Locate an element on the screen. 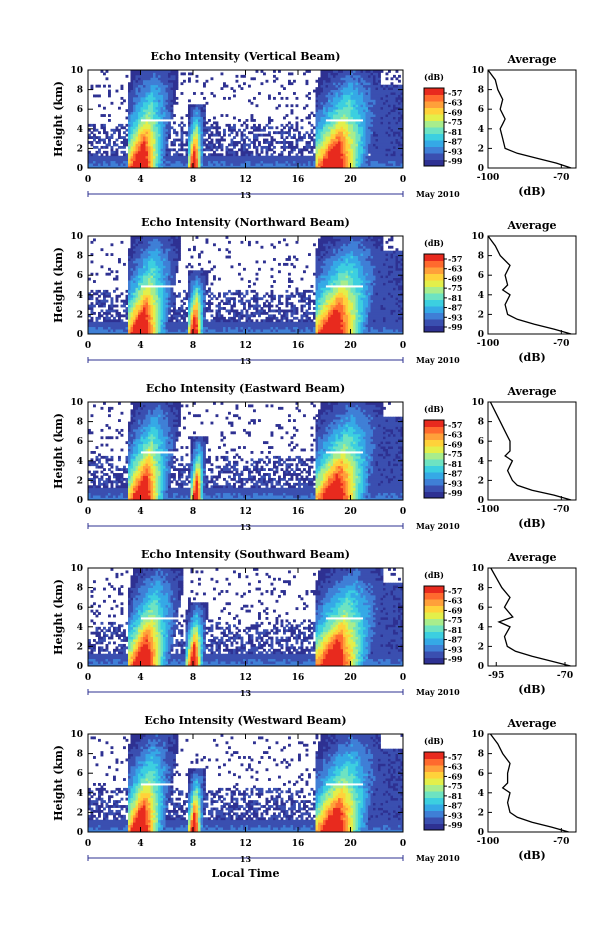 This screenshot has height=929, width=616. colorbar-tick-label: -99 is located at coordinates (455, 493).